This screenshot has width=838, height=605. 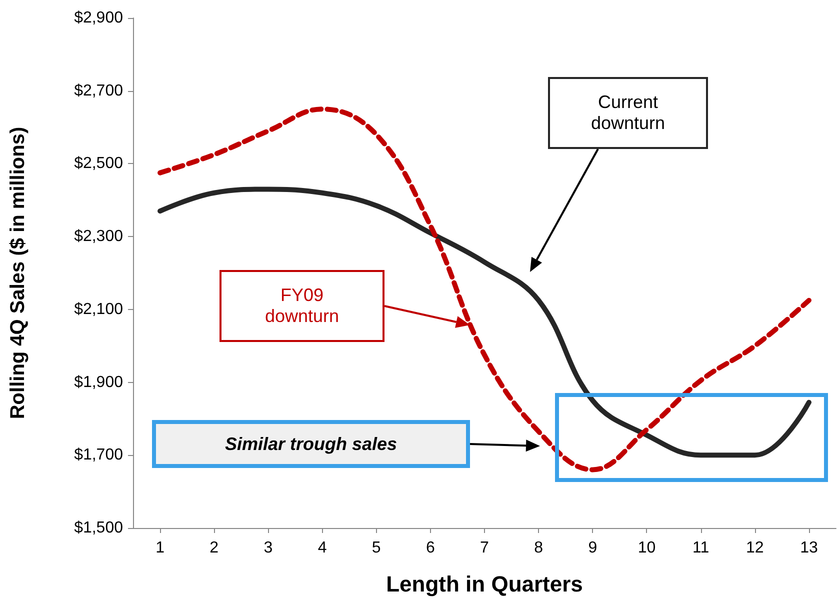 What do you see at coordinates (755, 548) in the screenshot?
I see `x-tick-label: 12` at bounding box center [755, 548].